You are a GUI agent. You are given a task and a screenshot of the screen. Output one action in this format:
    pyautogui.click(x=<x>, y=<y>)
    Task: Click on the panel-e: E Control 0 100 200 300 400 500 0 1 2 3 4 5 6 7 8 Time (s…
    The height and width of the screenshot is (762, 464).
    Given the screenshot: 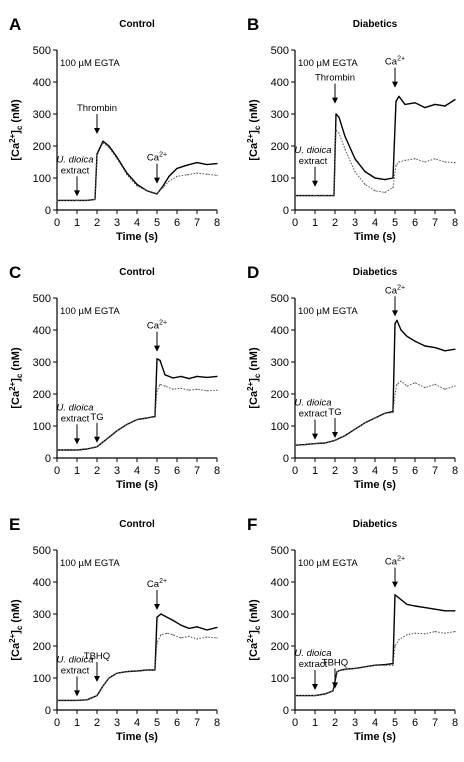 What is the action you would take?
    pyautogui.click(x=114, y=629)
    